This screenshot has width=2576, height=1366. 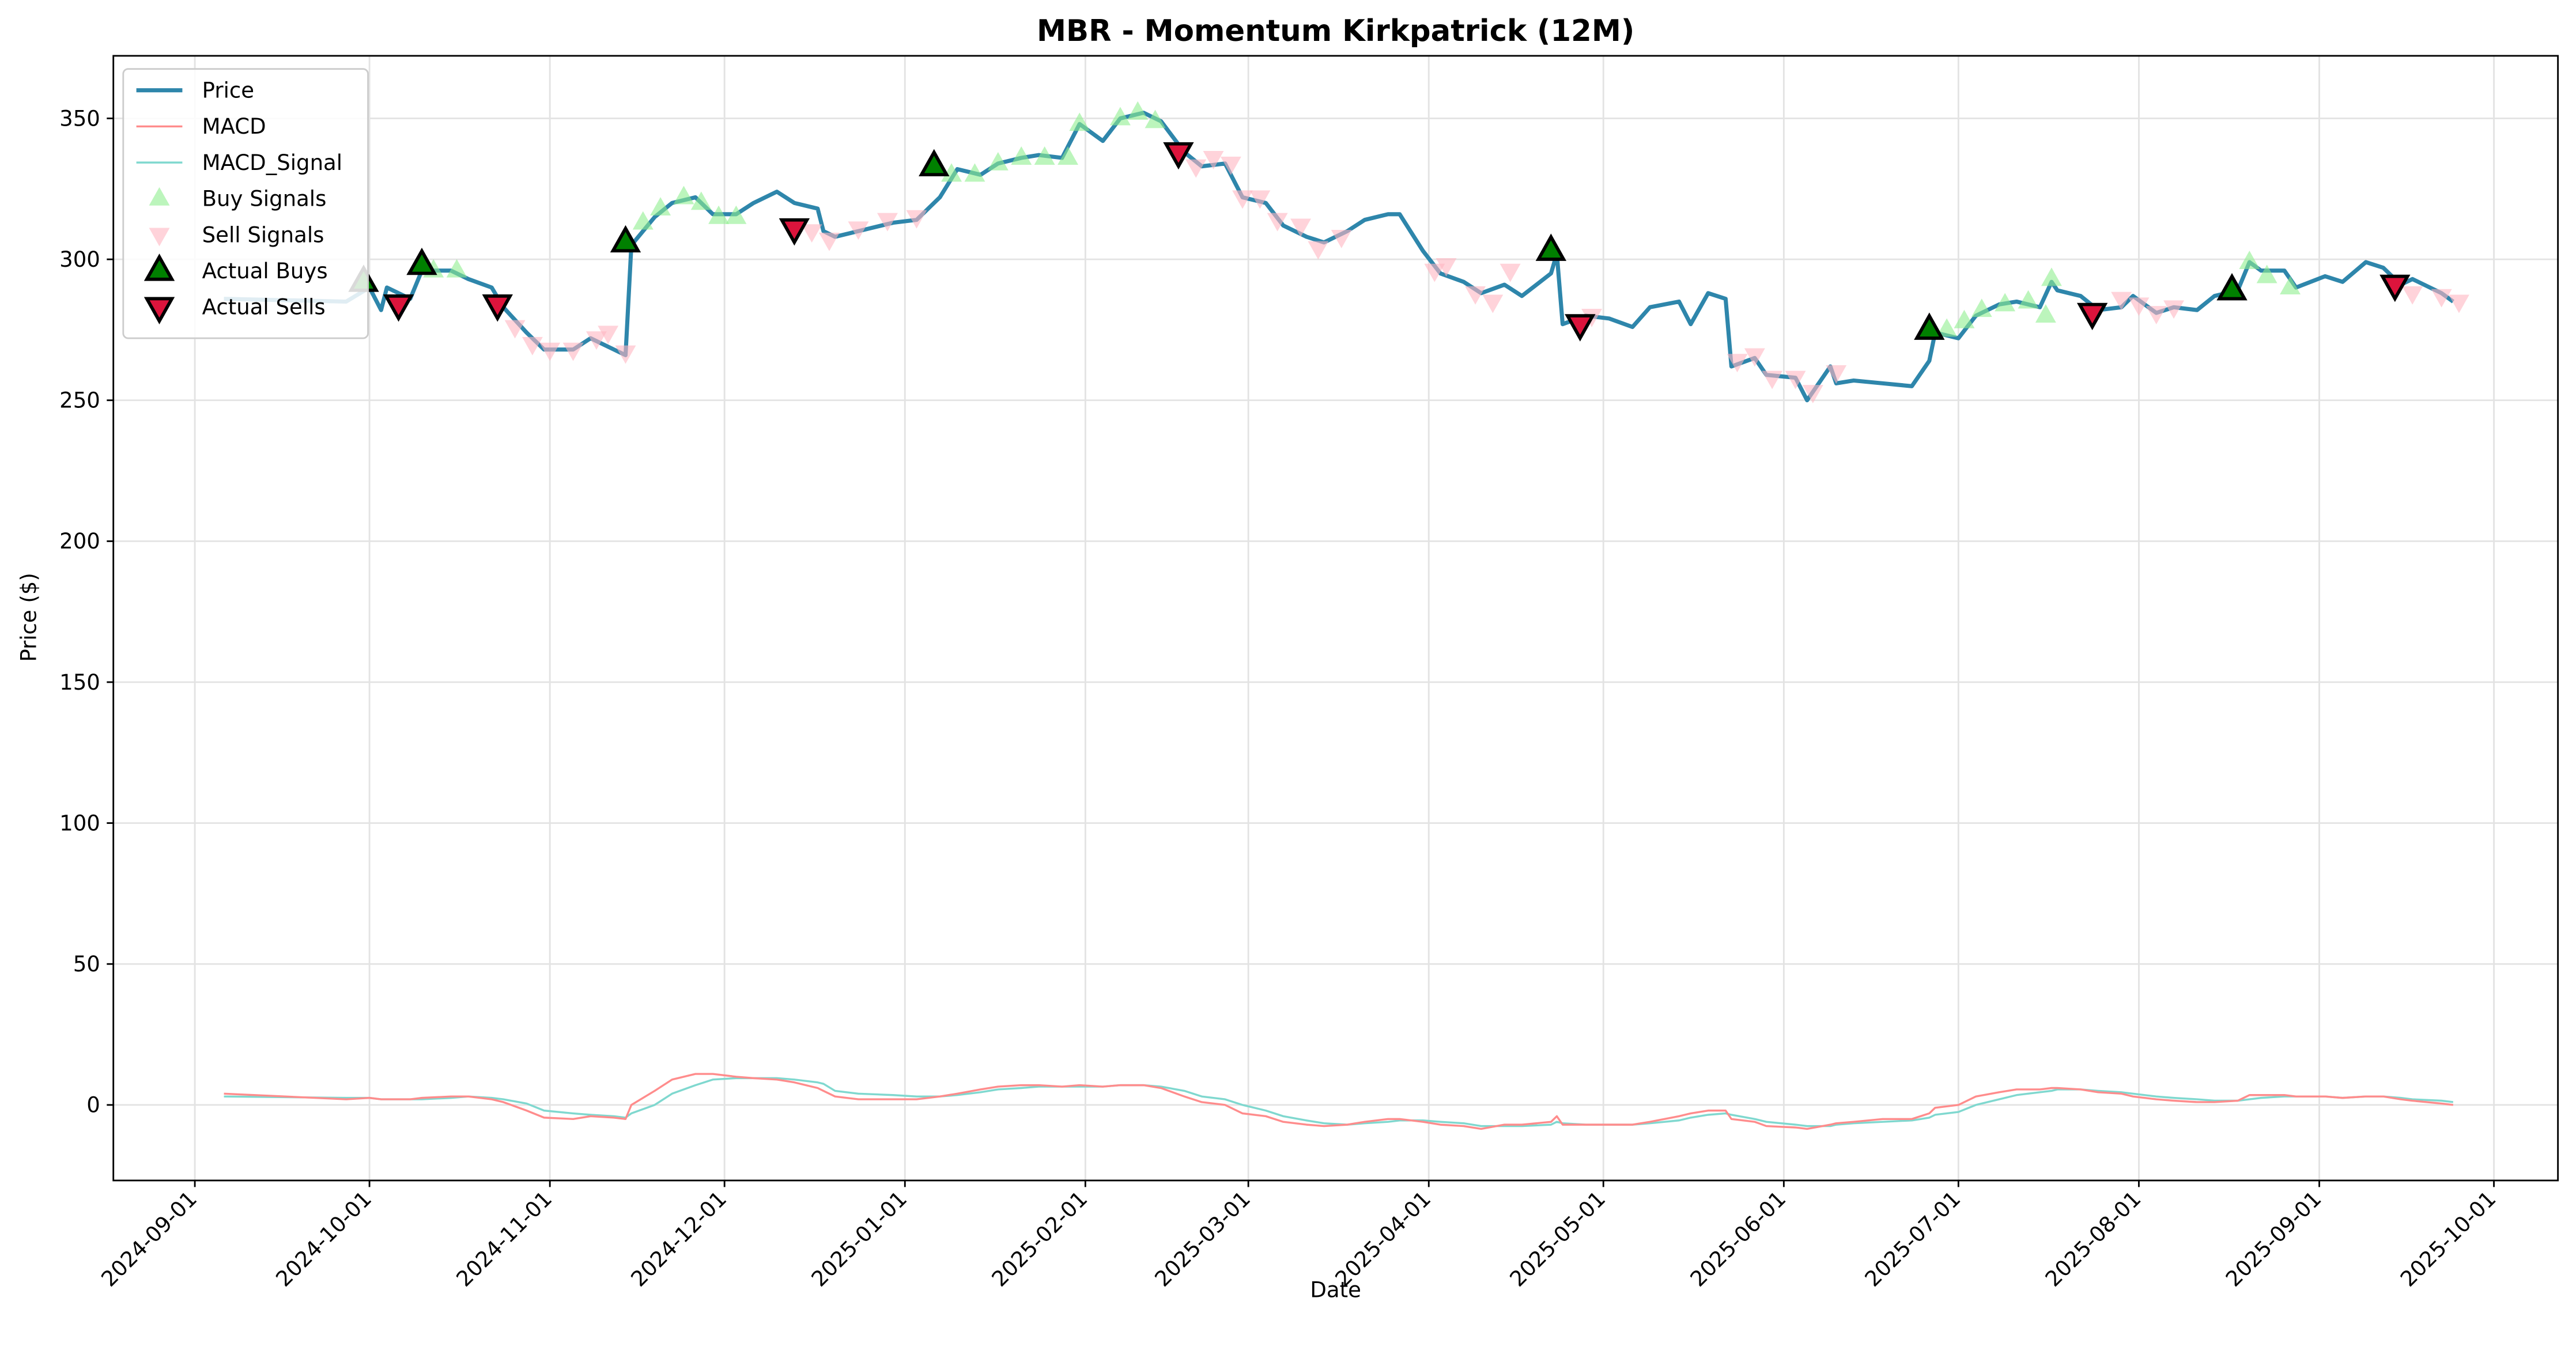 I want to click on line-series, so click(x=1339, y=1102).